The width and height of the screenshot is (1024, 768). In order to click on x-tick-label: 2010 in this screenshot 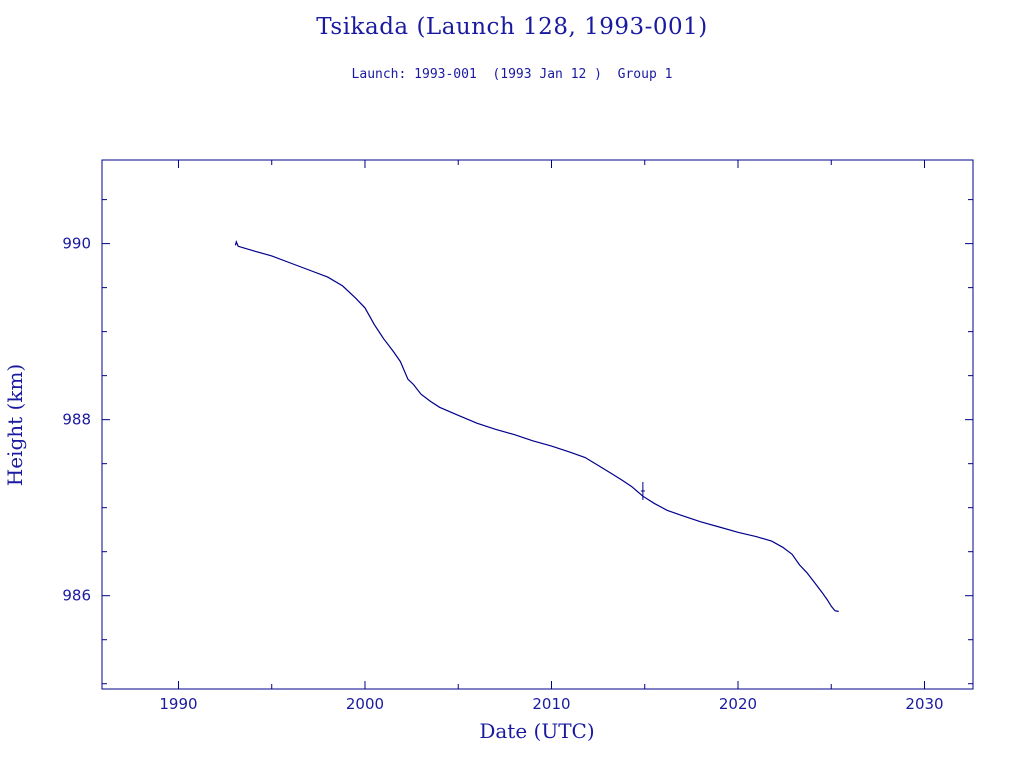, I will do `click(551, 704)`.